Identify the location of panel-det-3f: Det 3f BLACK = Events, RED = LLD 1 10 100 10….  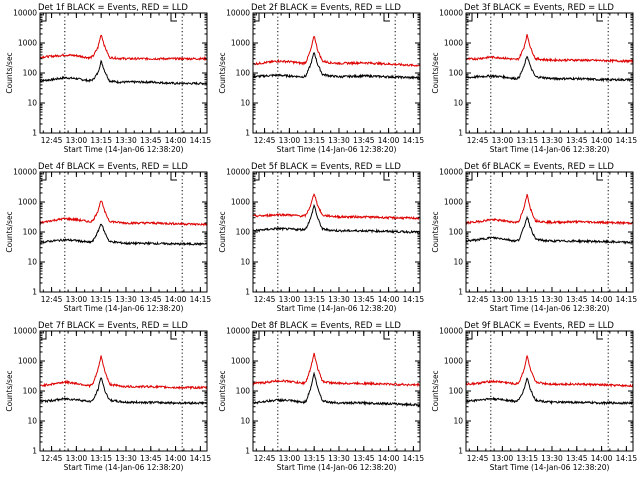
(534, 78).